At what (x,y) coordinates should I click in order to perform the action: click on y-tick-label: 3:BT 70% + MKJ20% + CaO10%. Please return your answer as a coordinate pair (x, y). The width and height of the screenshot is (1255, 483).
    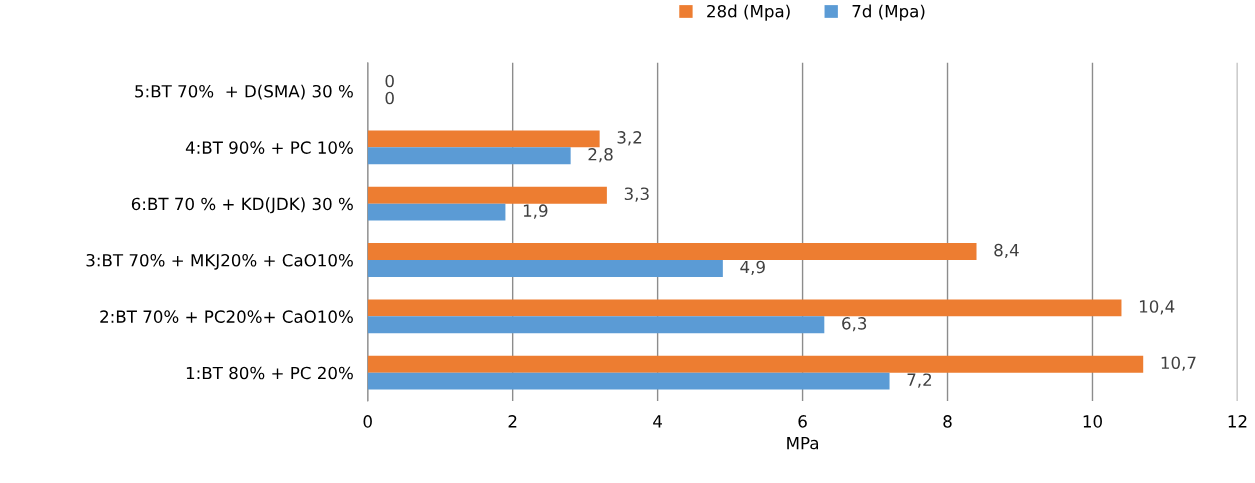
    Looking at the image, I should click on (219, 261).